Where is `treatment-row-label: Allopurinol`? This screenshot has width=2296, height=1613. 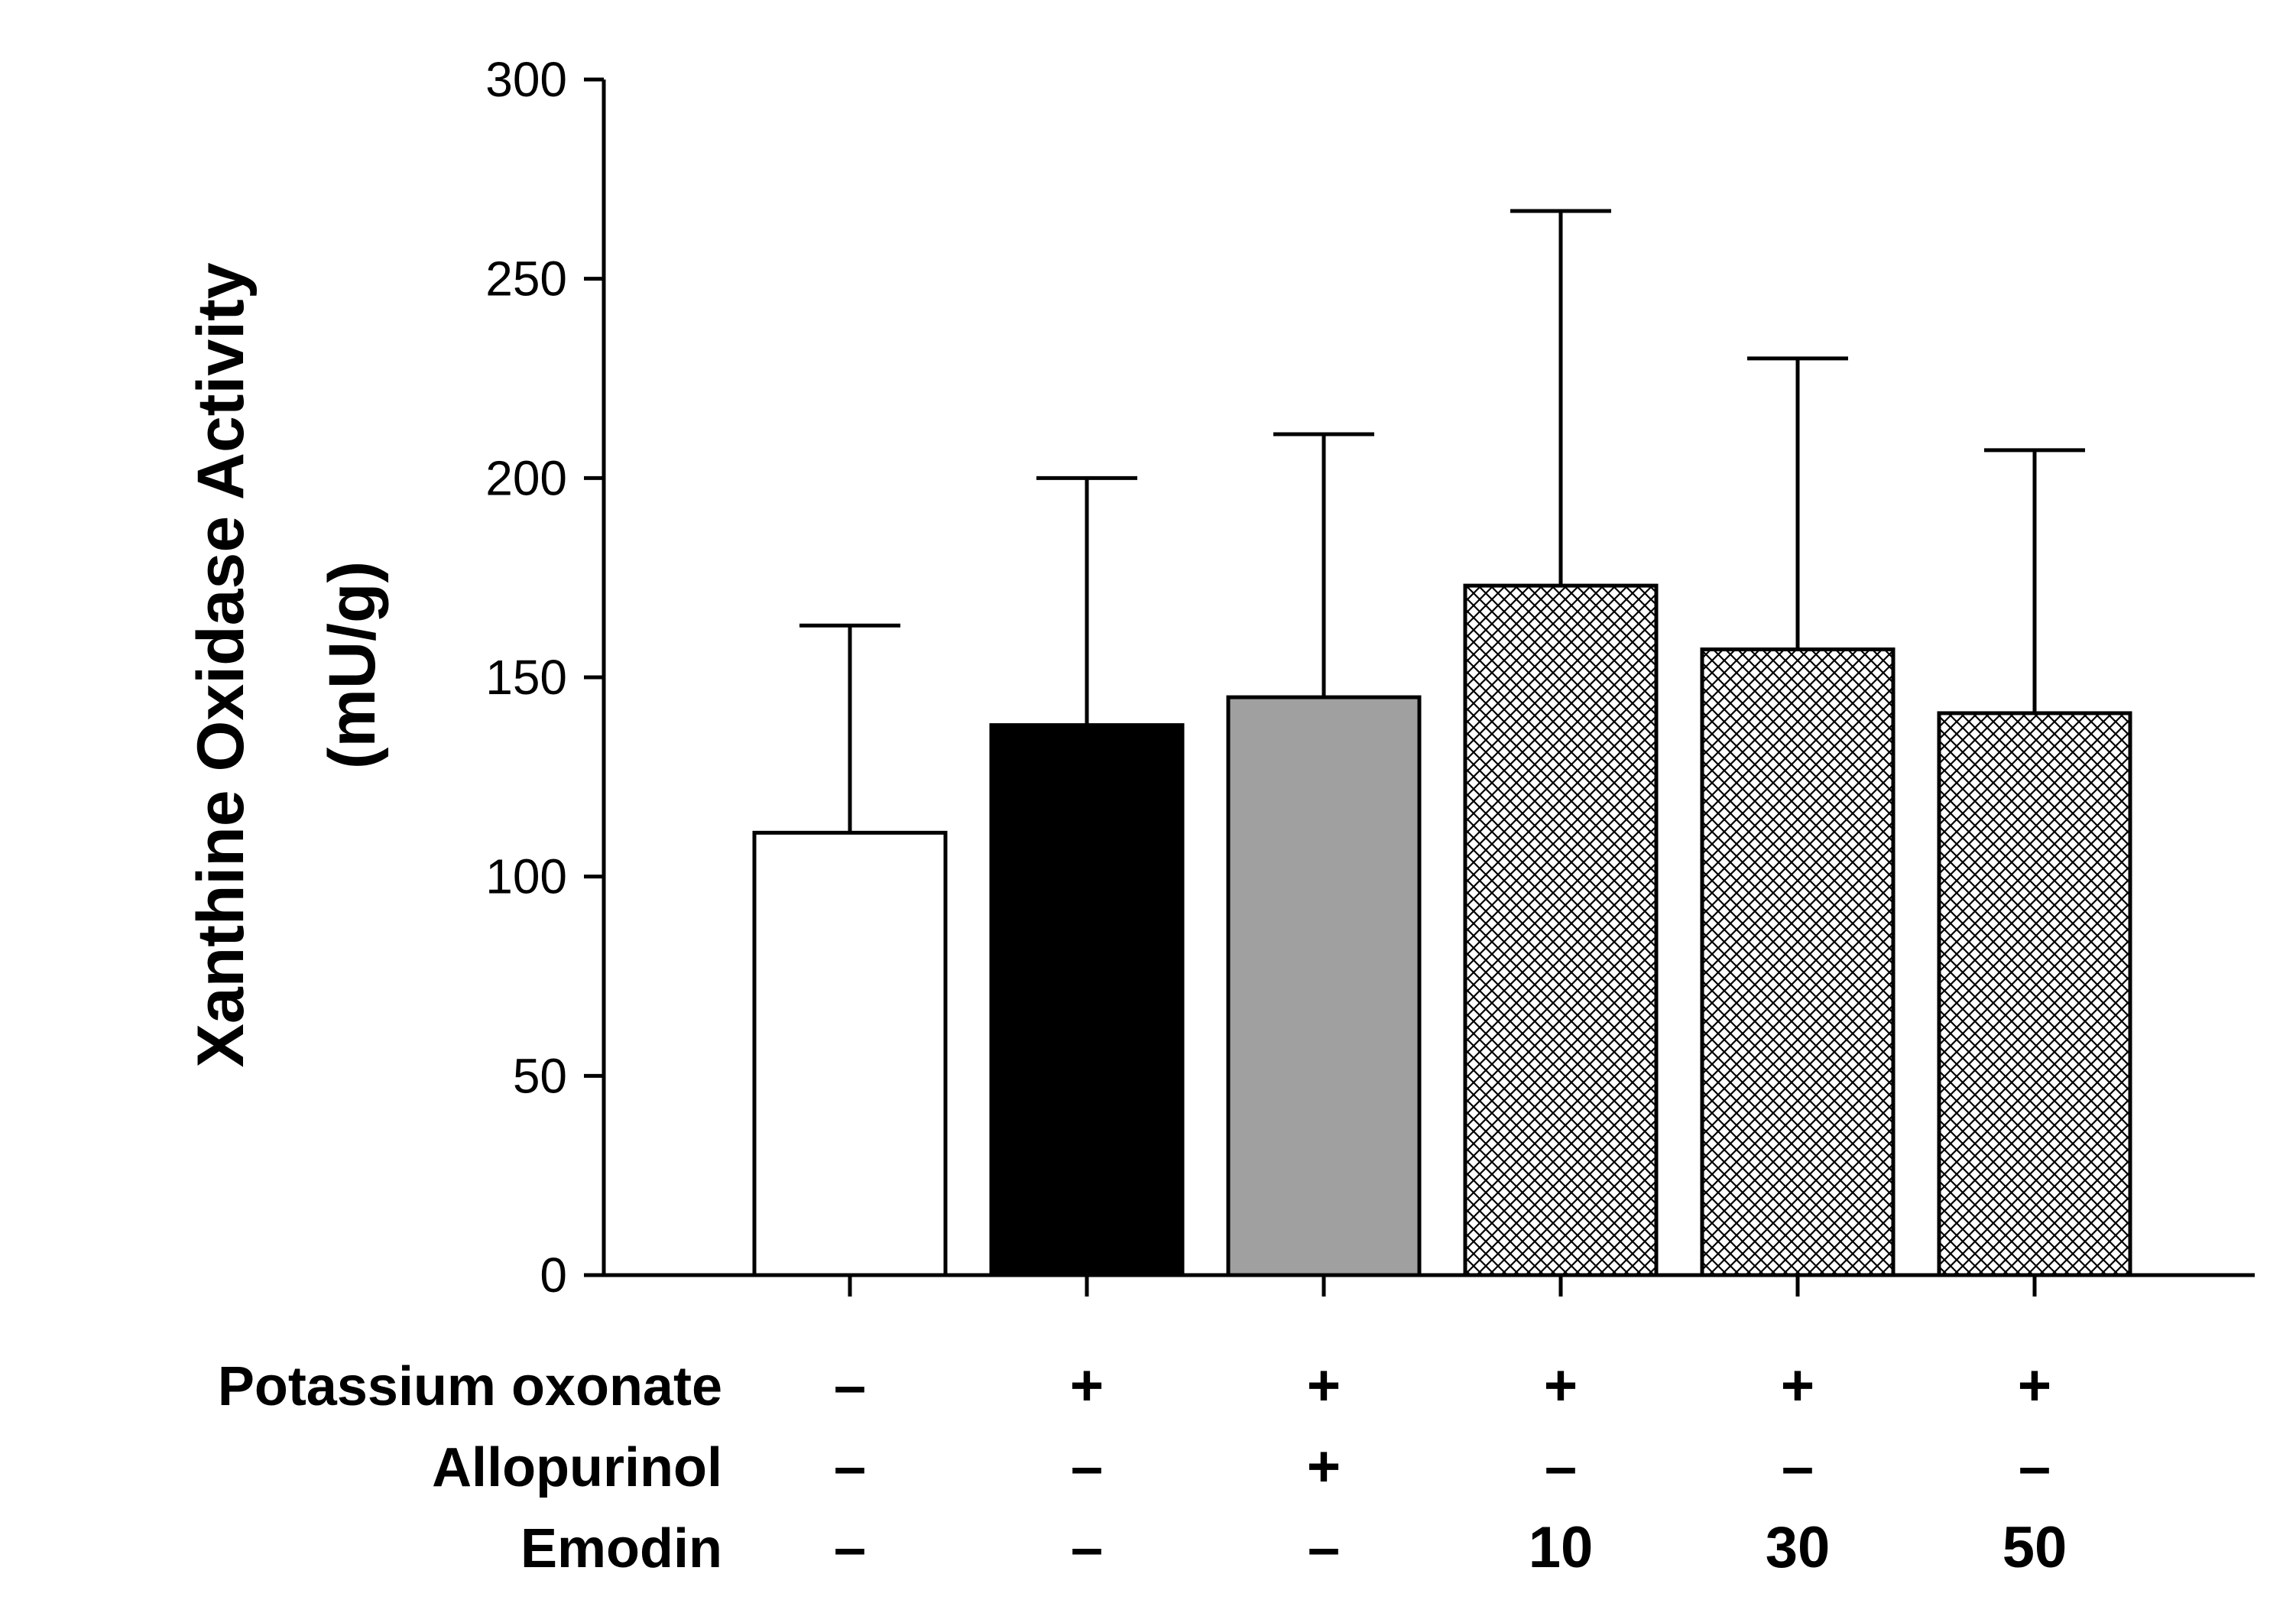
treatment-row-label: Allopurinol is located at coordinates (577, 1467).